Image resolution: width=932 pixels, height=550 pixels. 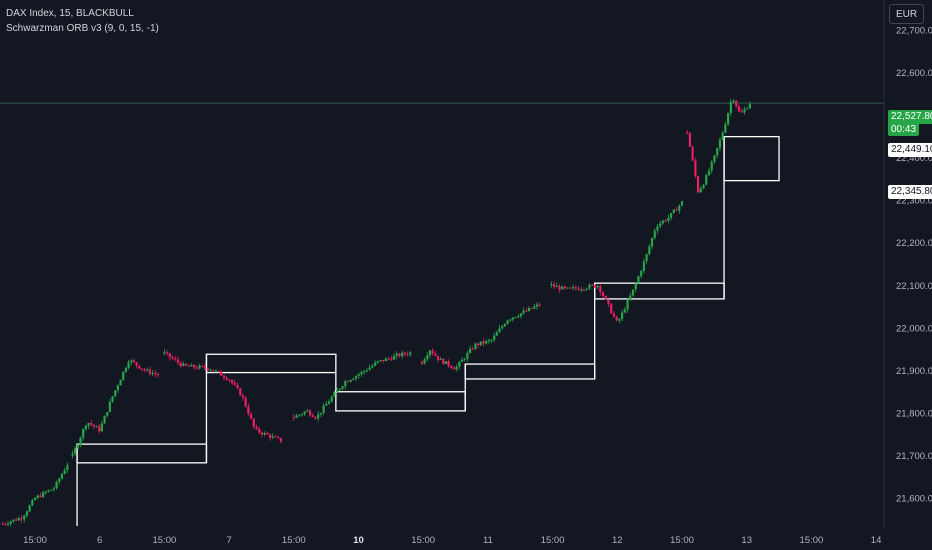 I want to click on x-tick-label: 7, so click(x=228, y=540).